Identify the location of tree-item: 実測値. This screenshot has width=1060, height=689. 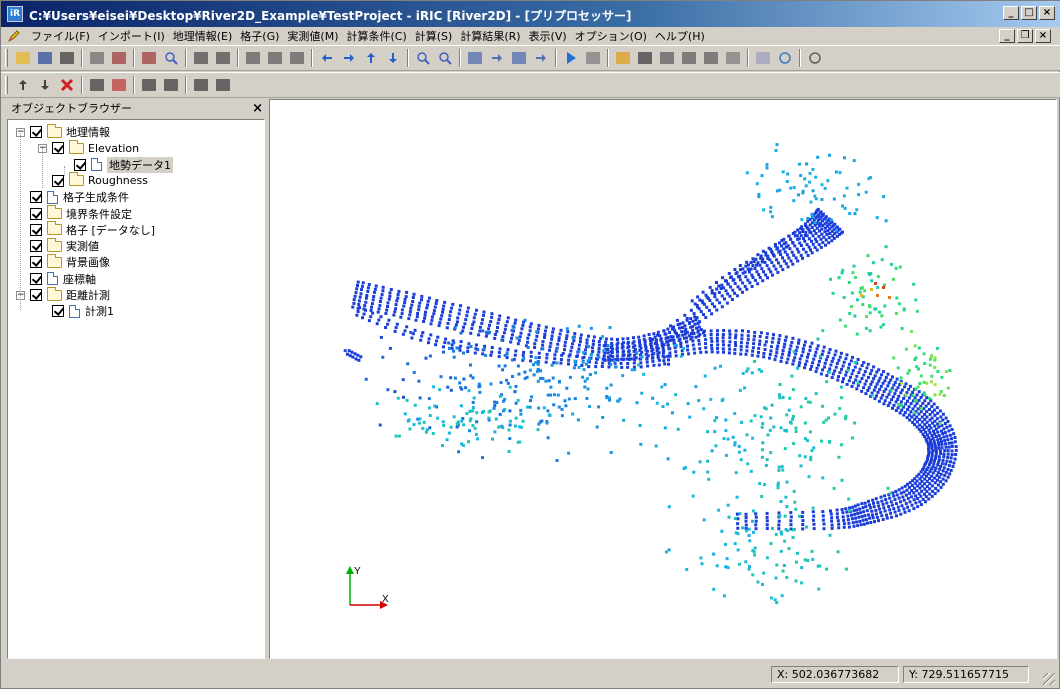
(57, 245).